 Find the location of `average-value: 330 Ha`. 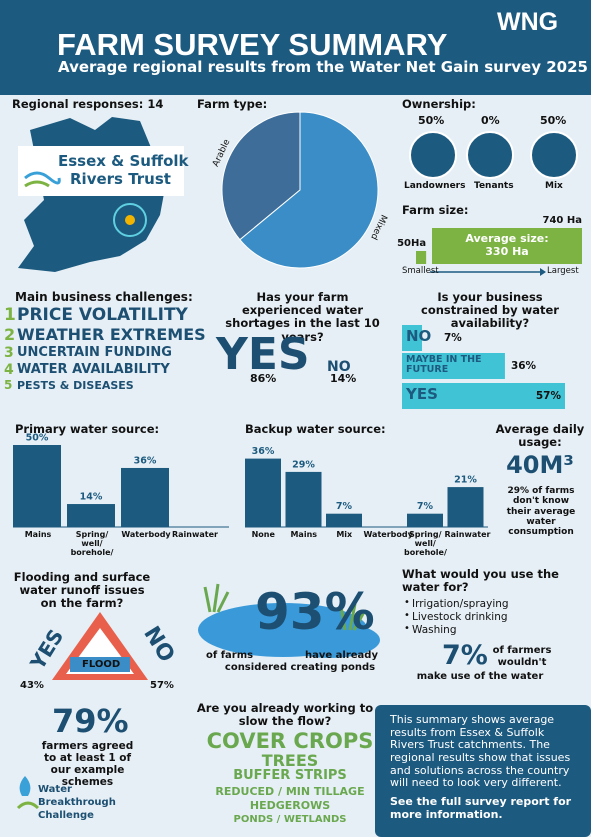

average-value: 330 Ha is located at coordinates (507, 251).